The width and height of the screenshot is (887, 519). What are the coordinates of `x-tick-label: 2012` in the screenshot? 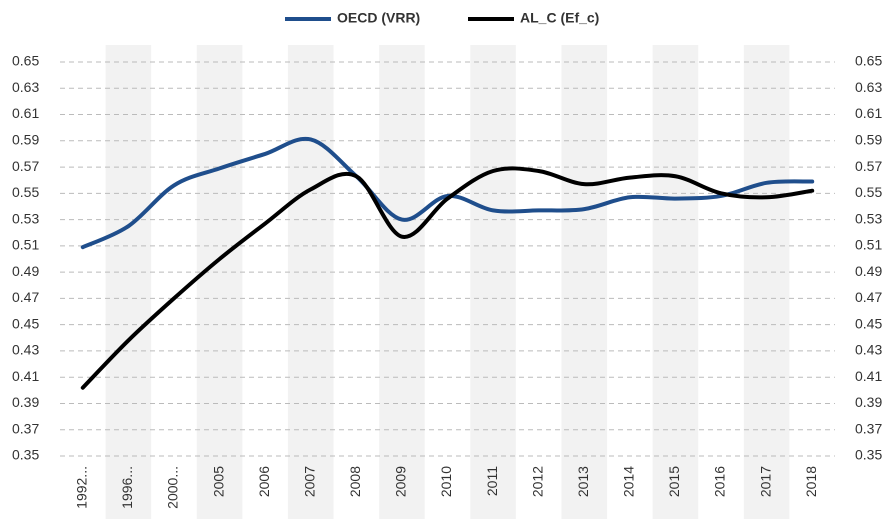 It's located at (537, 481).